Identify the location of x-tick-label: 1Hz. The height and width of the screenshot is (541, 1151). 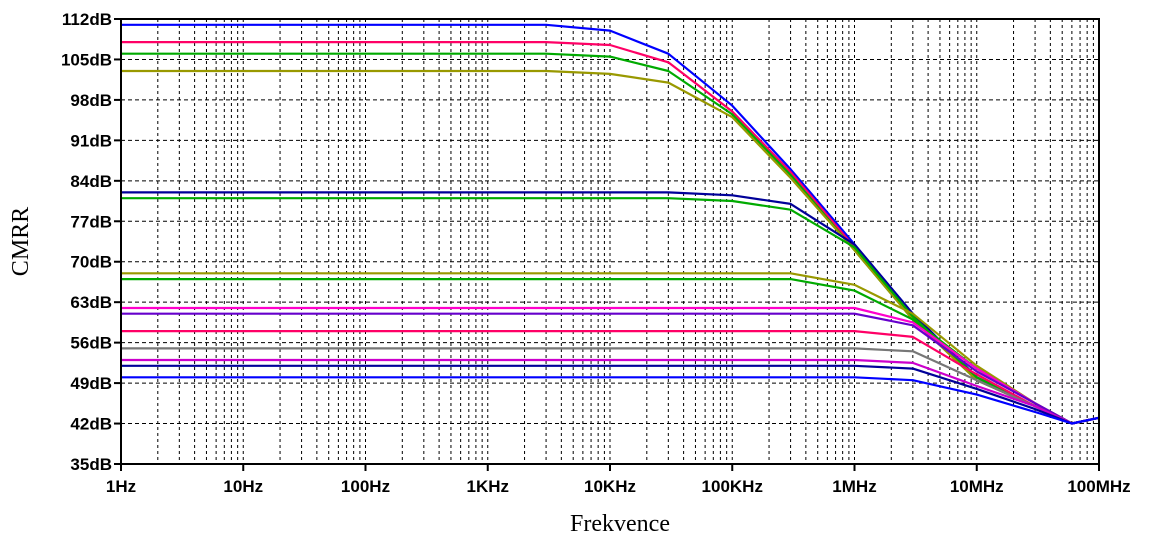
(121, 486).